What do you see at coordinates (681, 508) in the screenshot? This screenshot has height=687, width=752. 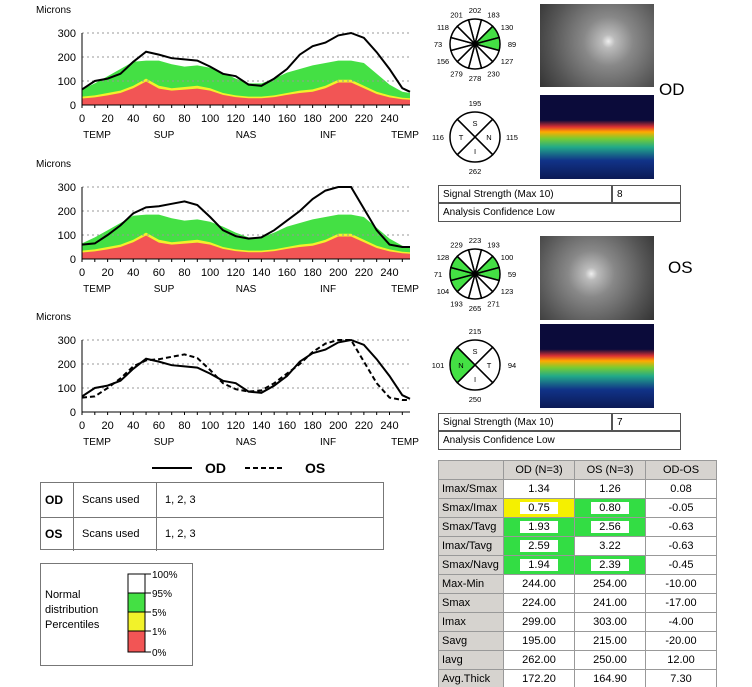 I see `cell-diff: -0.05` at bounding box center [681, 508].